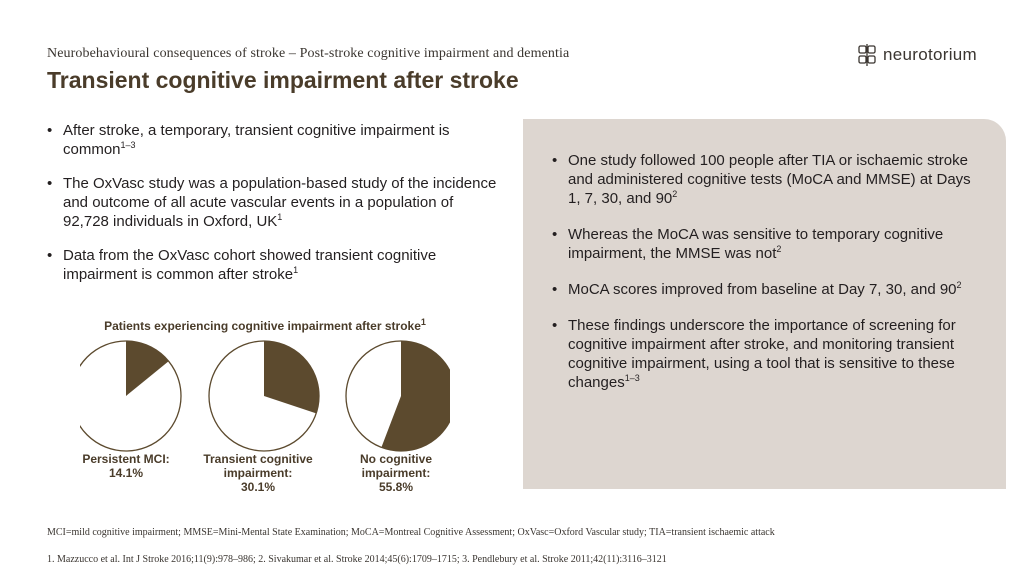 This screenshot has width=1024, height=576. What do you see at coordinates (930, 54) in the screenshot?
I see `logo-text: neurotorium` at bounding box center [930, 54].